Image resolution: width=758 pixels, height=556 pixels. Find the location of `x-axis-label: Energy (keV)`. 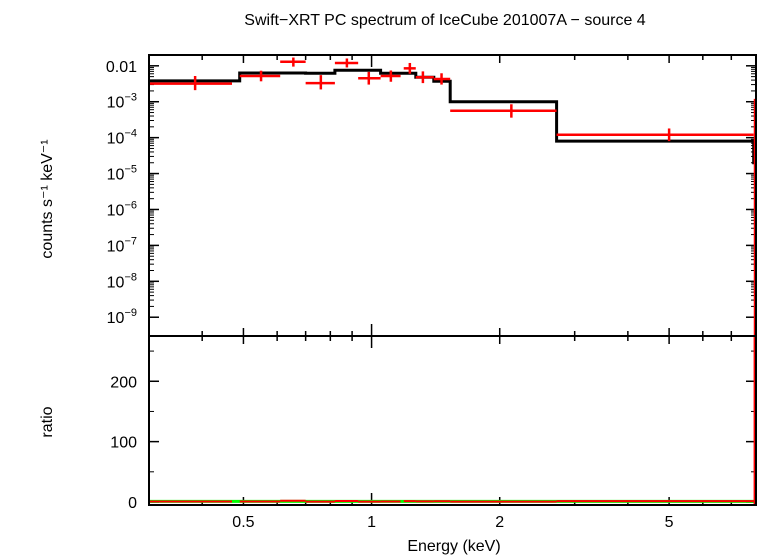

x-axis-label: Energy (keV) is located at coordinates (453, 546).